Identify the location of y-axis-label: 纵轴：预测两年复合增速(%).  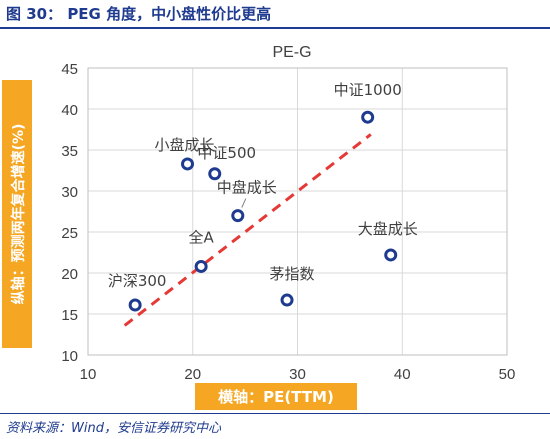
(18, 214).